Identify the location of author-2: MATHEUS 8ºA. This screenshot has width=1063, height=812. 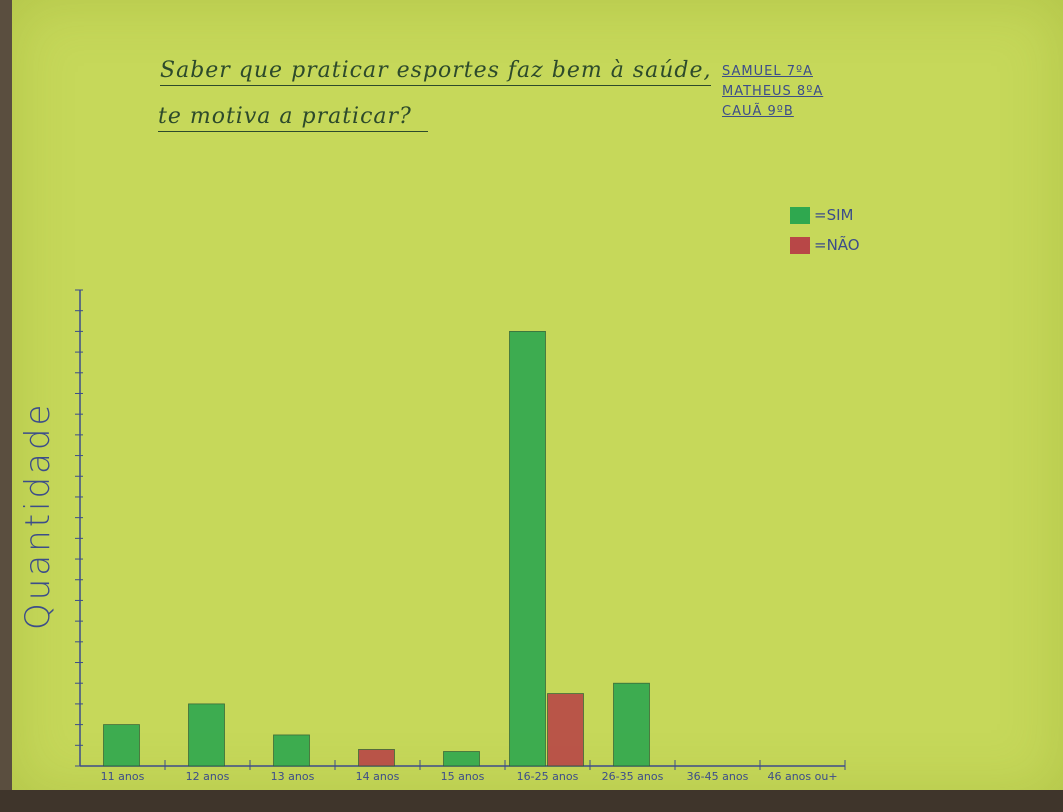
(773, 91).